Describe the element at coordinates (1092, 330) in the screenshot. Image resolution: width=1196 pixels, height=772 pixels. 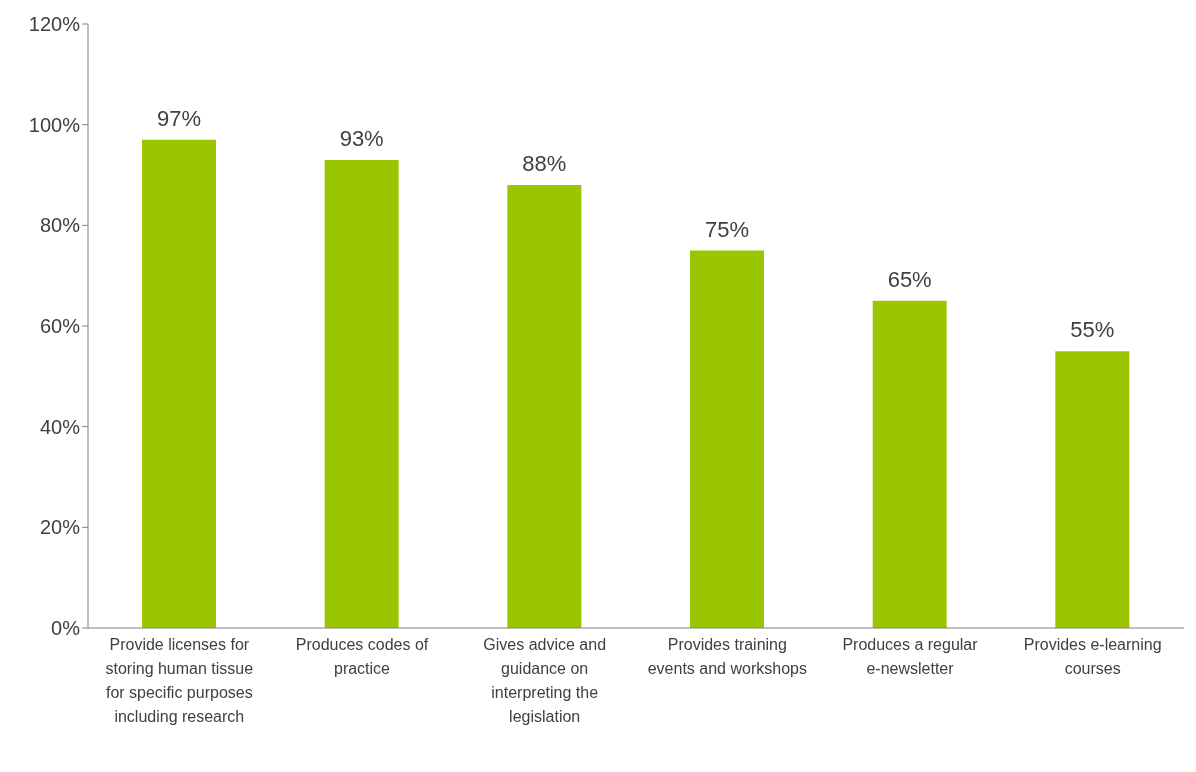
I see `data-label: 55%` at that location.